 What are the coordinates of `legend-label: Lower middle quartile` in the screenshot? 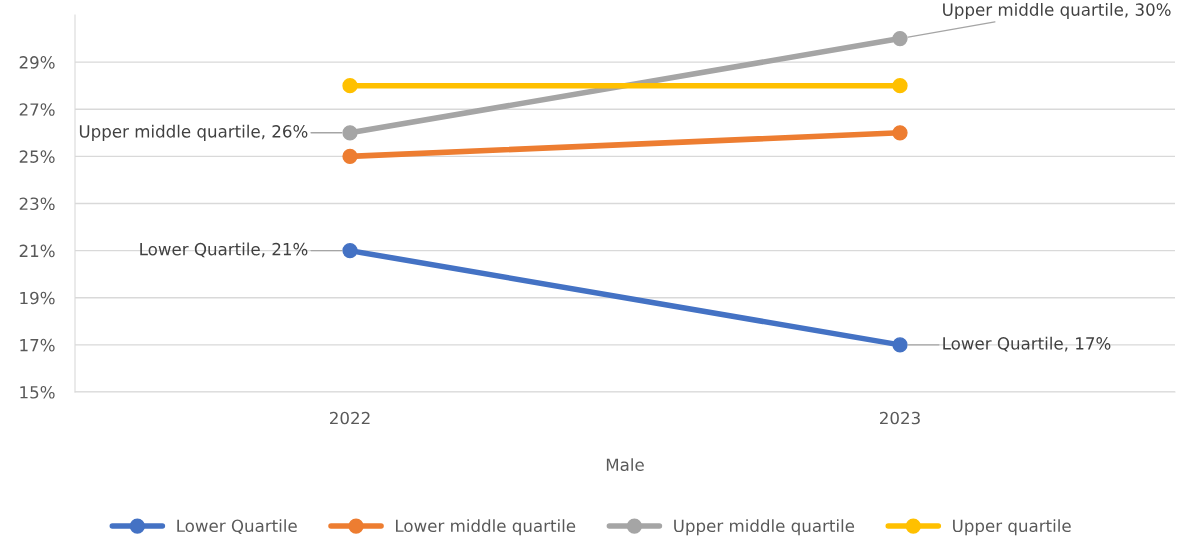 It's located at (486, 527).